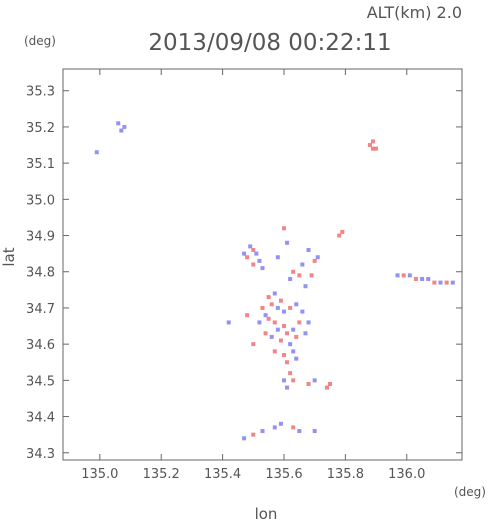 Image resolution: width=491 pixels, height=521 pixels. Describe the element at coordinates (40, 418) in the screenshot. I see `y-tick-label: 34.4` at that location.